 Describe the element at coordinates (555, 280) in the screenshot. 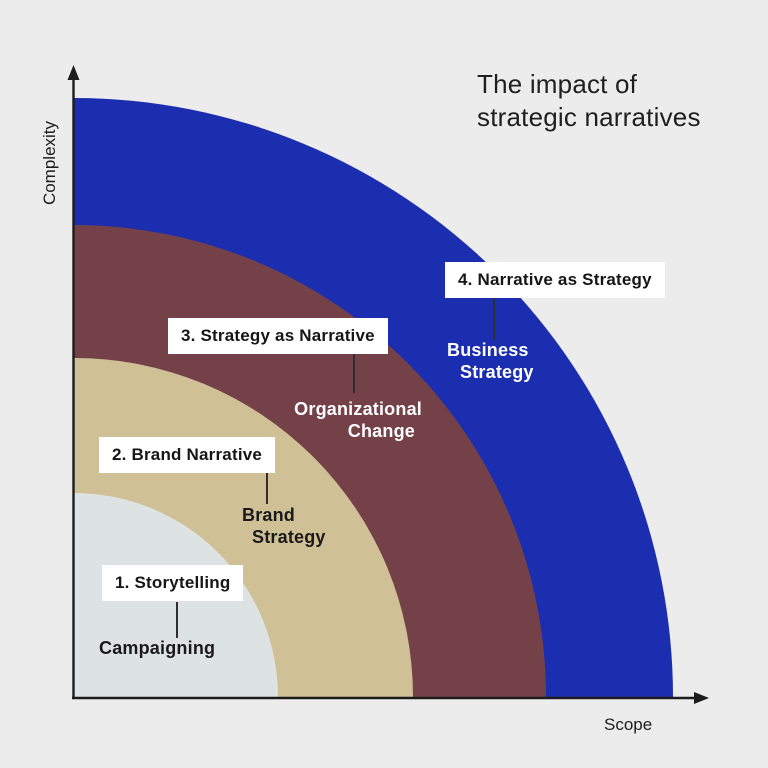

I see `label-box-narrative-as-strategy: 4. Narrative as Strategy` at that location.